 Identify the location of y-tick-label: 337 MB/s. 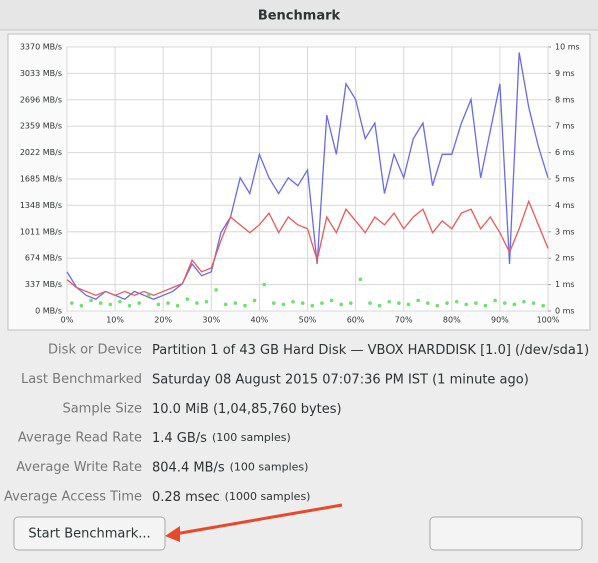
(43, 284).